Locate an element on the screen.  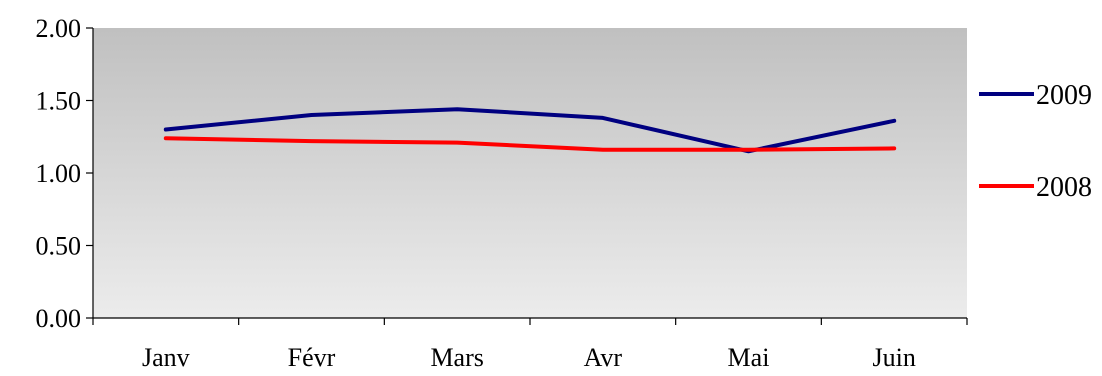
x-tick-label: Mars is located at coordinates (456, 357).